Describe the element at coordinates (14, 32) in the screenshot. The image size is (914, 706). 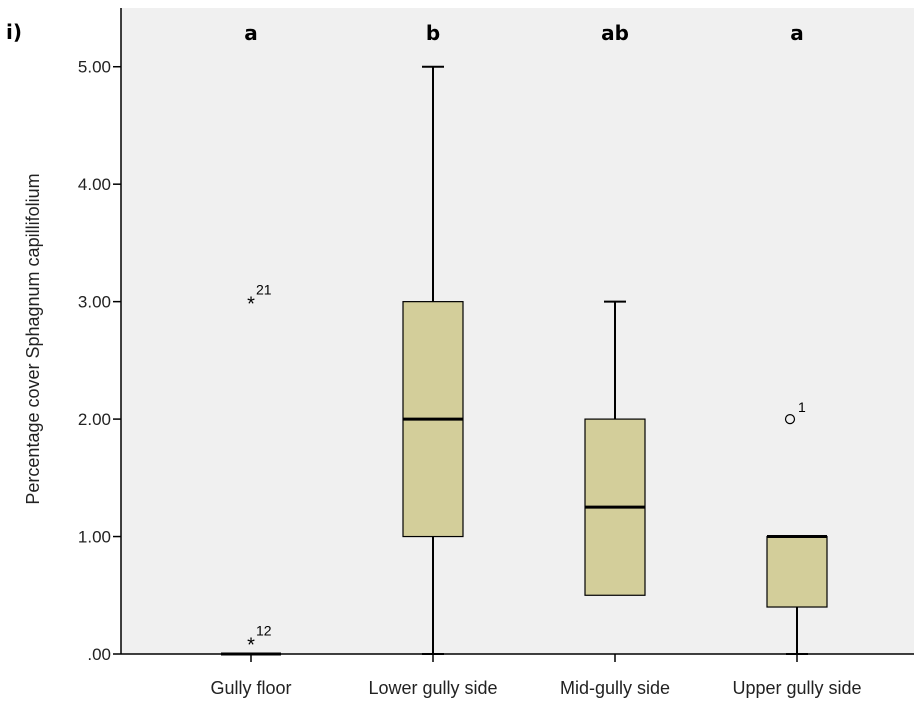
I see `panel-label: i)` at that location.